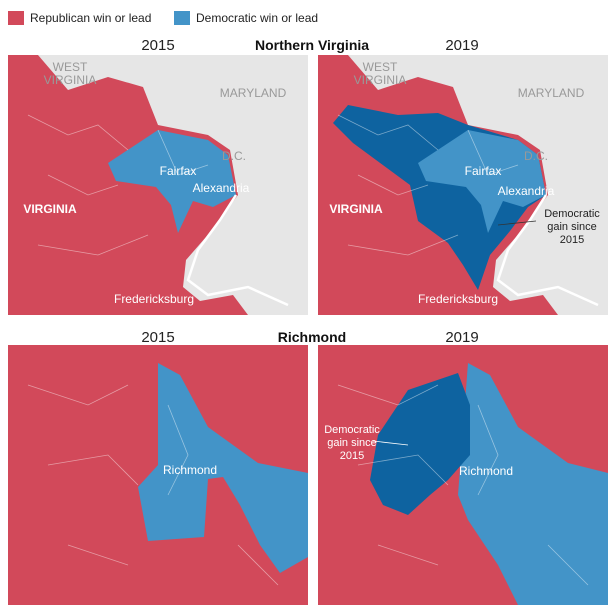 Image resolution: width=616 pixels, height=613 pixels. I want to click on legend-label: Democratic win or lead, so click(257, 18).